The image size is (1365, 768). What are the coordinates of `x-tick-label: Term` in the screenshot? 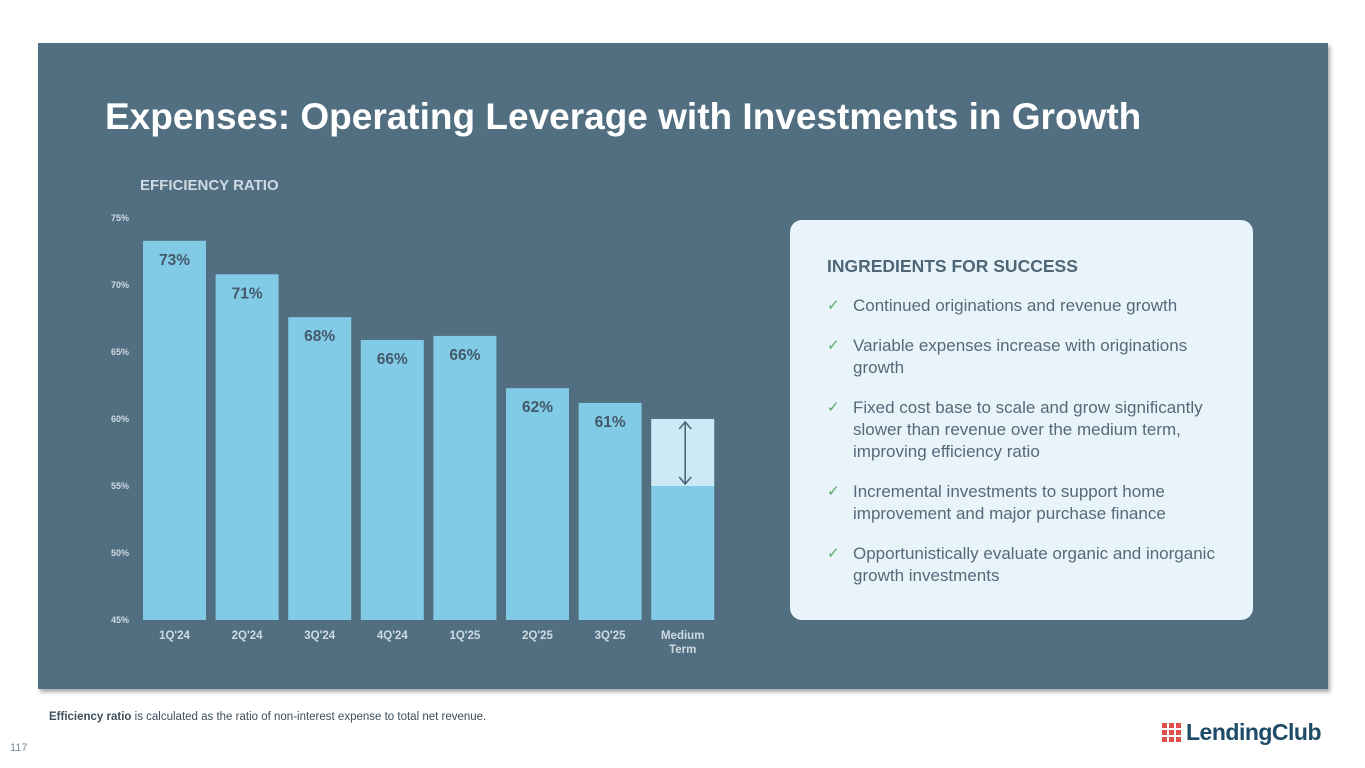 It's located at (682, 650).